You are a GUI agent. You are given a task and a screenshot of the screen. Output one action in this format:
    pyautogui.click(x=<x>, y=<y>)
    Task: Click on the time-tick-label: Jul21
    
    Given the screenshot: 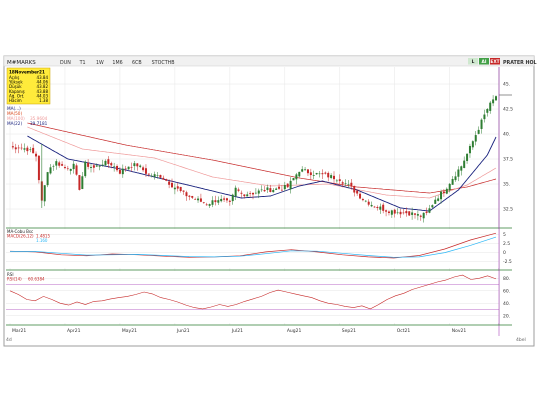 What is the action you would take?
    pyautogui.click(x=237, y=331)
    